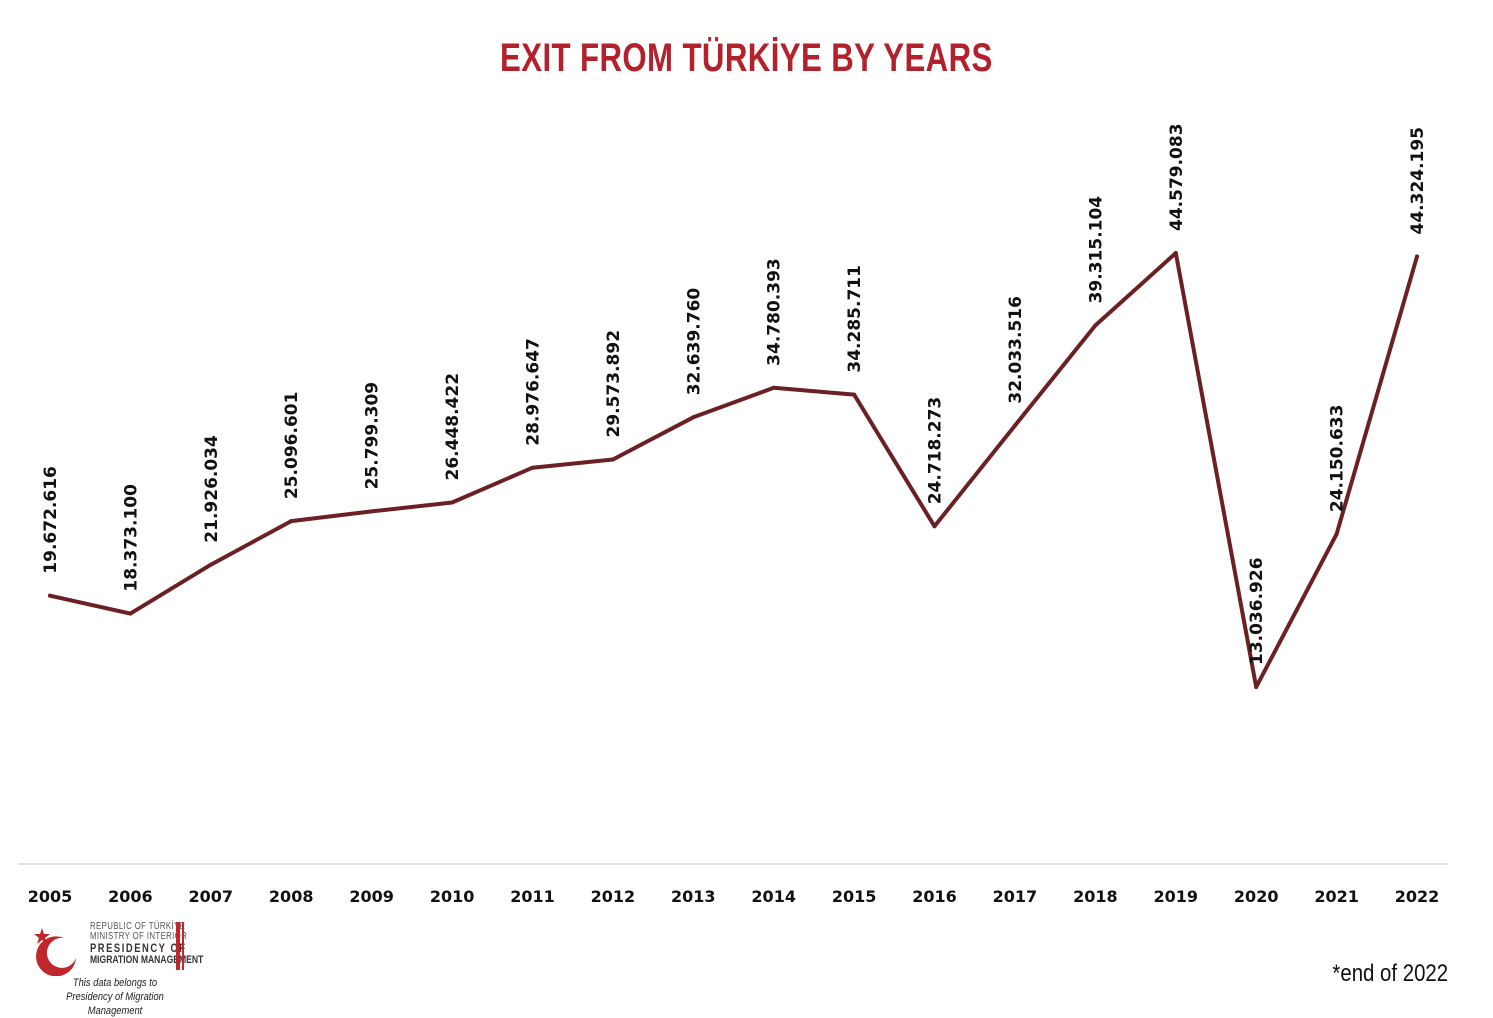 The image size is (1493, 1018). Describe the element at coordinates (183, 946) in the screenshot. I see `logo-divider-thin` at that location.